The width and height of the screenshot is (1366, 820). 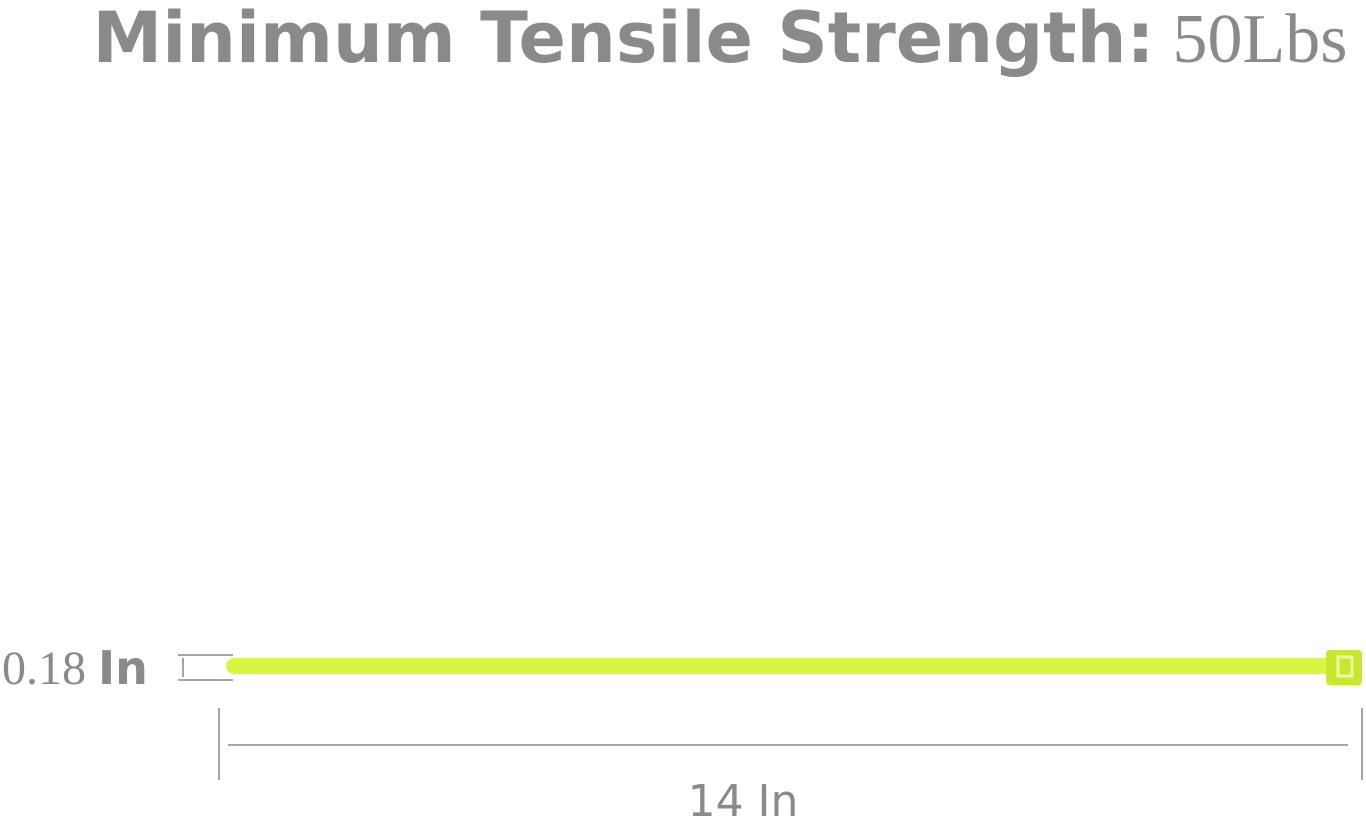 What do you see at coordinates (1259, 39) in the screenshot?
I see `title-value: 50Lbs` at bounding box center [1259, 39].